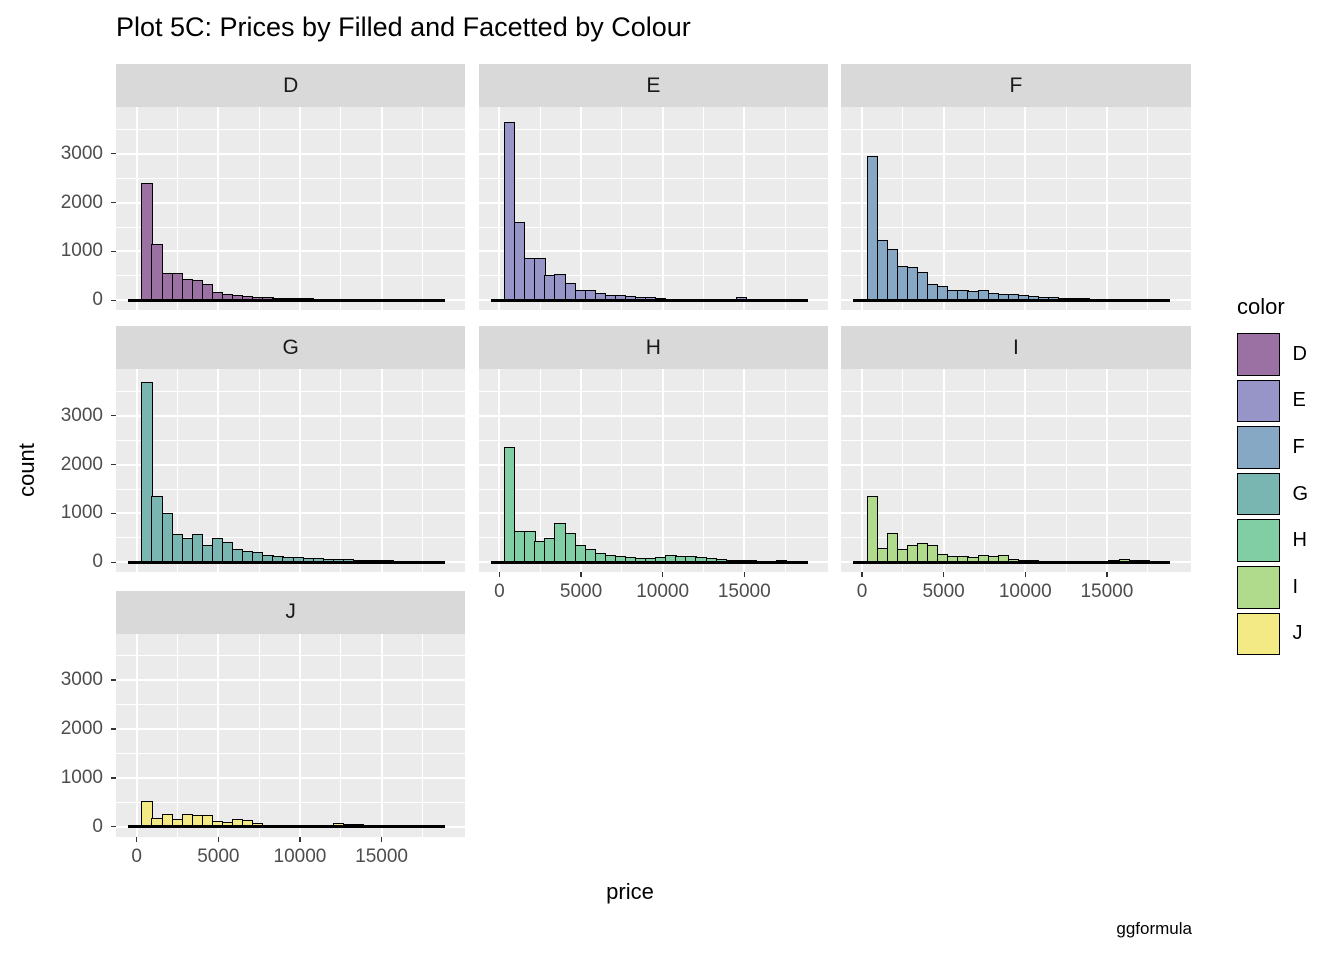 The height and width of the screenshot is (960, 1344). Describe the element at coordinates (1267, 587) in the screenshot. I see `legend-key-I: I` at that location.